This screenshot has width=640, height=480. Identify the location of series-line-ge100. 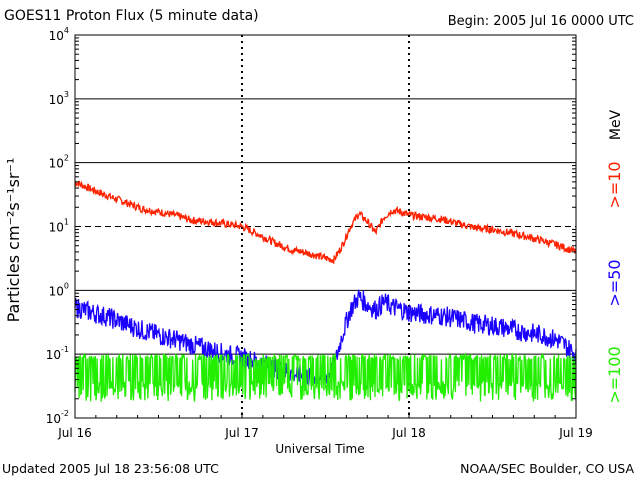
(325, 377).